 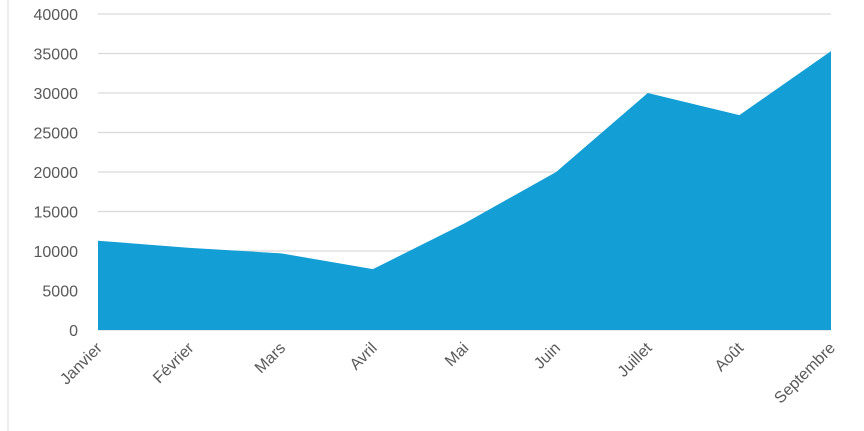 I want to click on y-tick-label: 35000, so click(x=56, y=55).